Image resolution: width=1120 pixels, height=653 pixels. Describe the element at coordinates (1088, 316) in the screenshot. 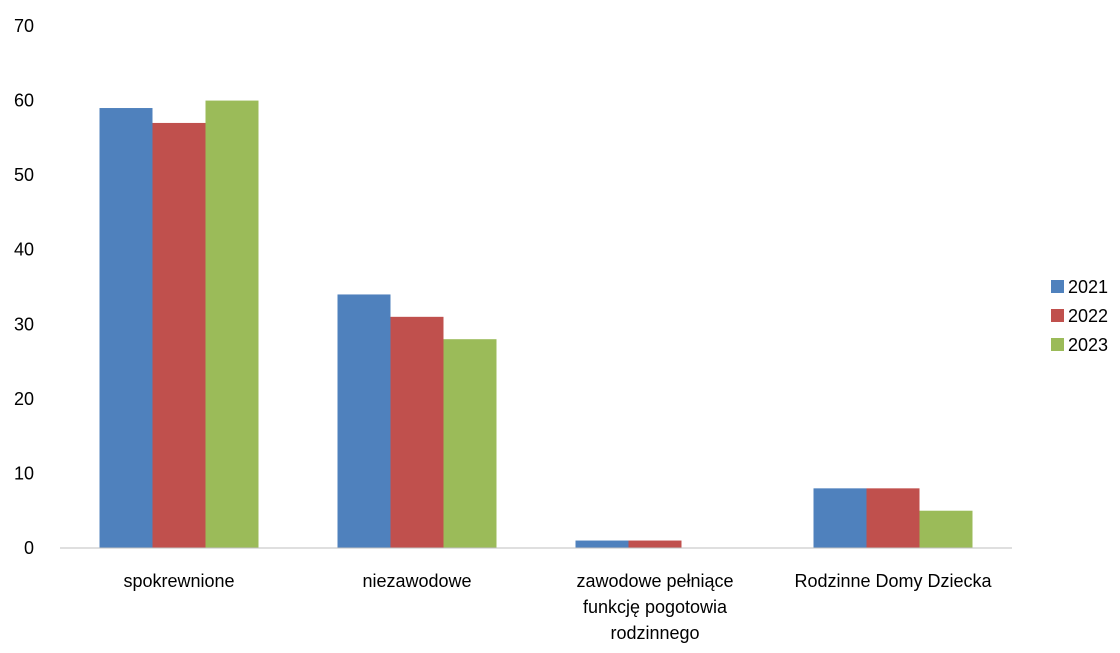

I see `legend-label-2022: 2022` at that location.